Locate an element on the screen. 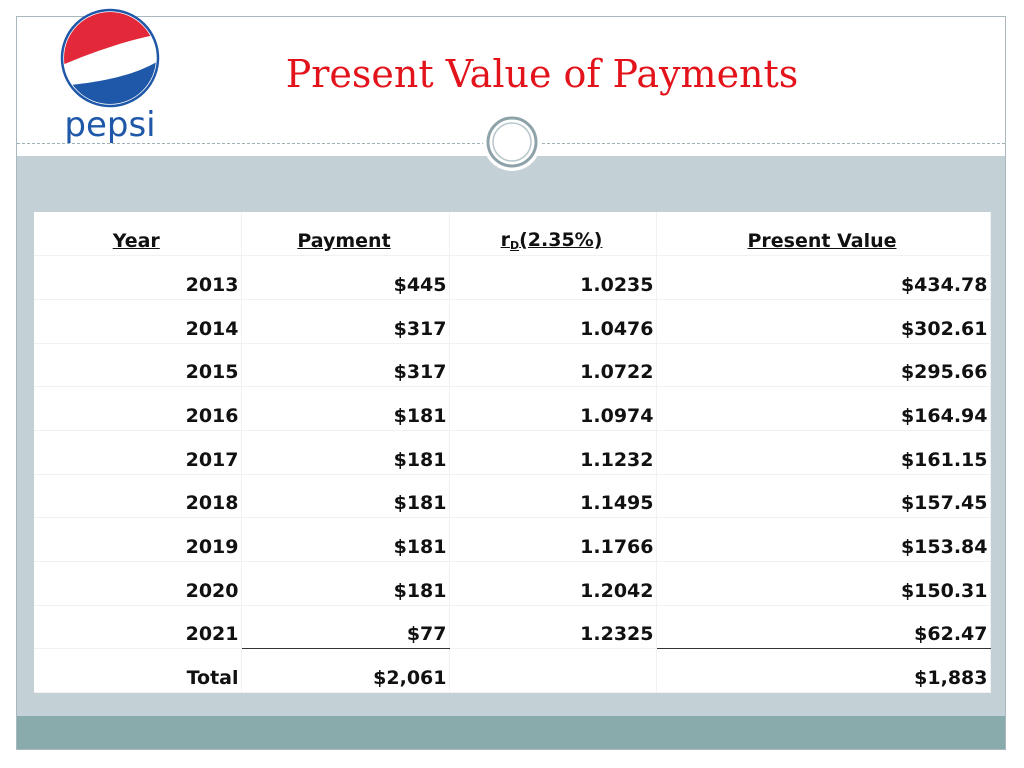 The width and height of the screenshot is (1024, 768). cell-discount-factor: 1.2325 is located at coordinates (553, 627).